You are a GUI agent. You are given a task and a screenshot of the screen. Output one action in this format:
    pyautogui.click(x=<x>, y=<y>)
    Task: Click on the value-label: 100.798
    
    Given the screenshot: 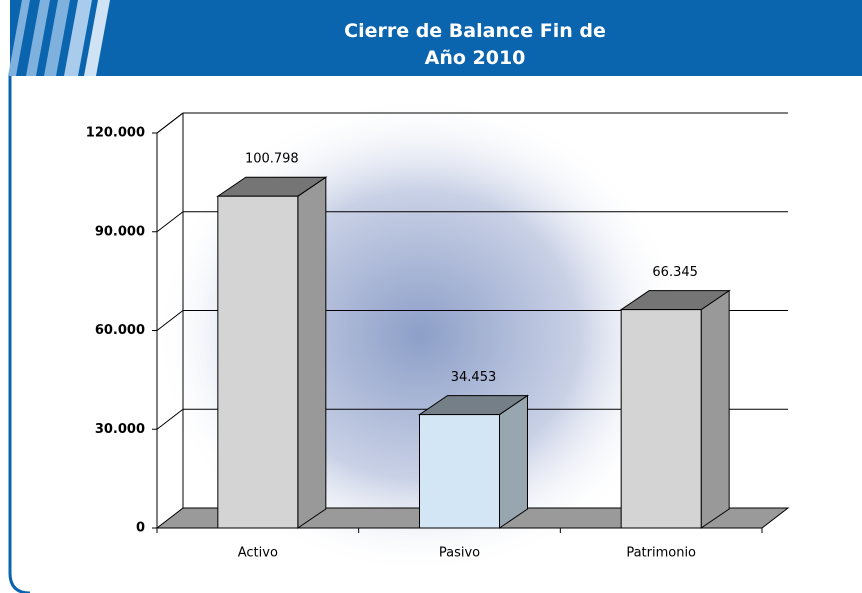 What is the action you would take?
    pyautogui.click(x=272, y=159)
    